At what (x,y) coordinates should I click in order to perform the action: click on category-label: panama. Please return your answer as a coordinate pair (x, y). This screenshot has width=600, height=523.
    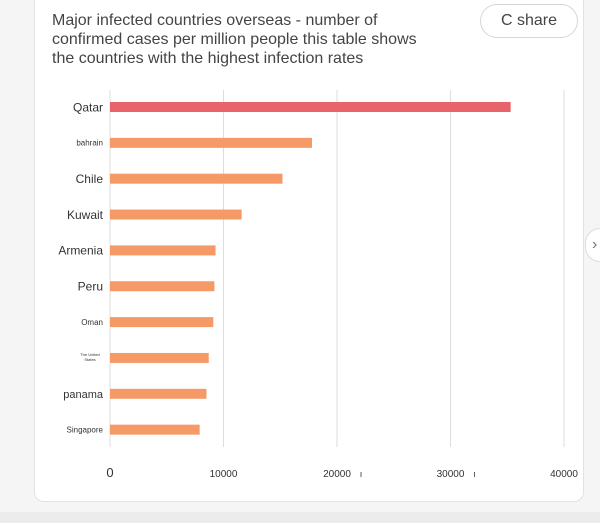
    Looking at the image, I should click on (83, 395).